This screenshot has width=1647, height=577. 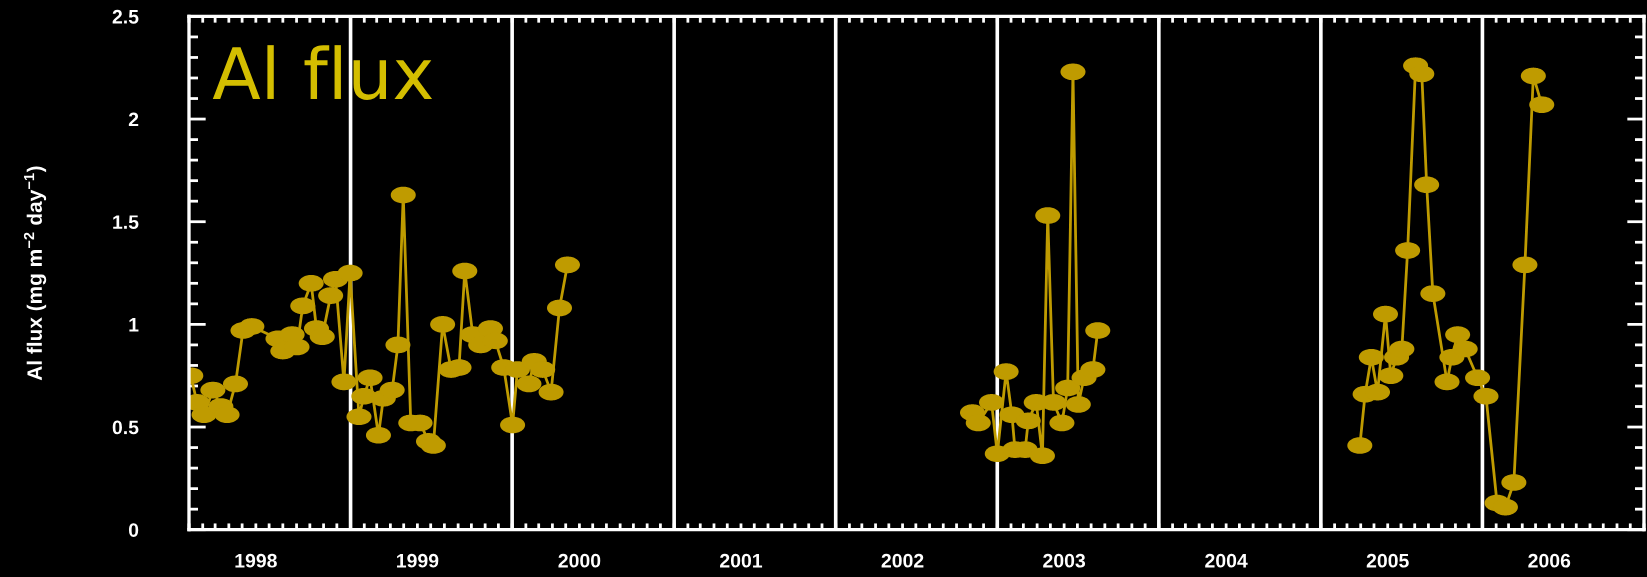 What do you see at coordinates (902, 560) in the screenshot?
I see `x-tick-label: 2002` at bounding box center [902, 560].